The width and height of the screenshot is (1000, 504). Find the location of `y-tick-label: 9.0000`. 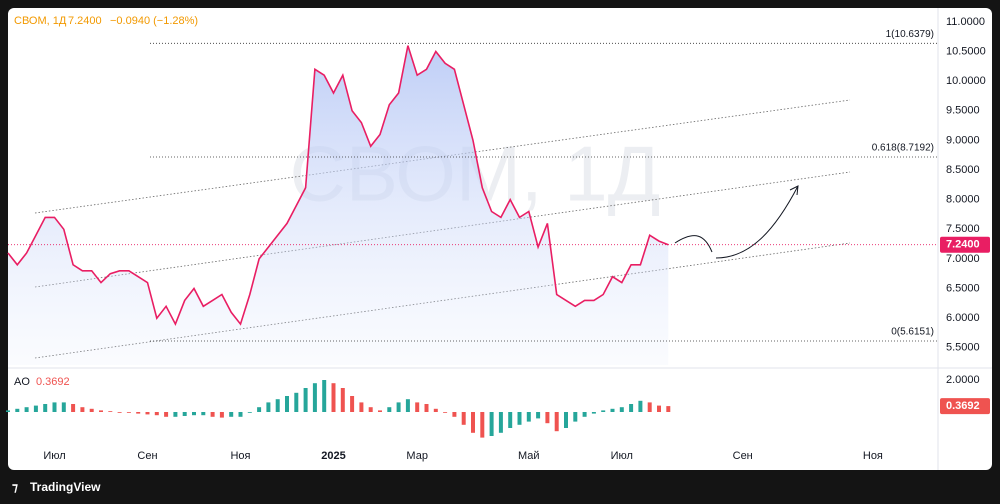

y-tick-label: 9.0000 is located at coordinates (963, 140).